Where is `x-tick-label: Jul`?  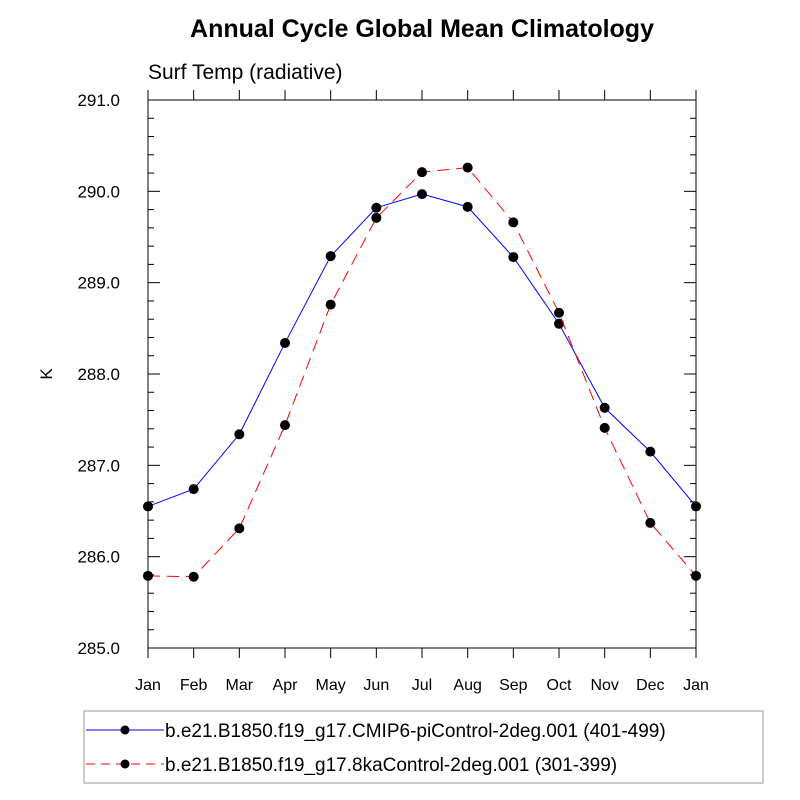
x-tick-label: Jul is located at coordinates (422, 685).